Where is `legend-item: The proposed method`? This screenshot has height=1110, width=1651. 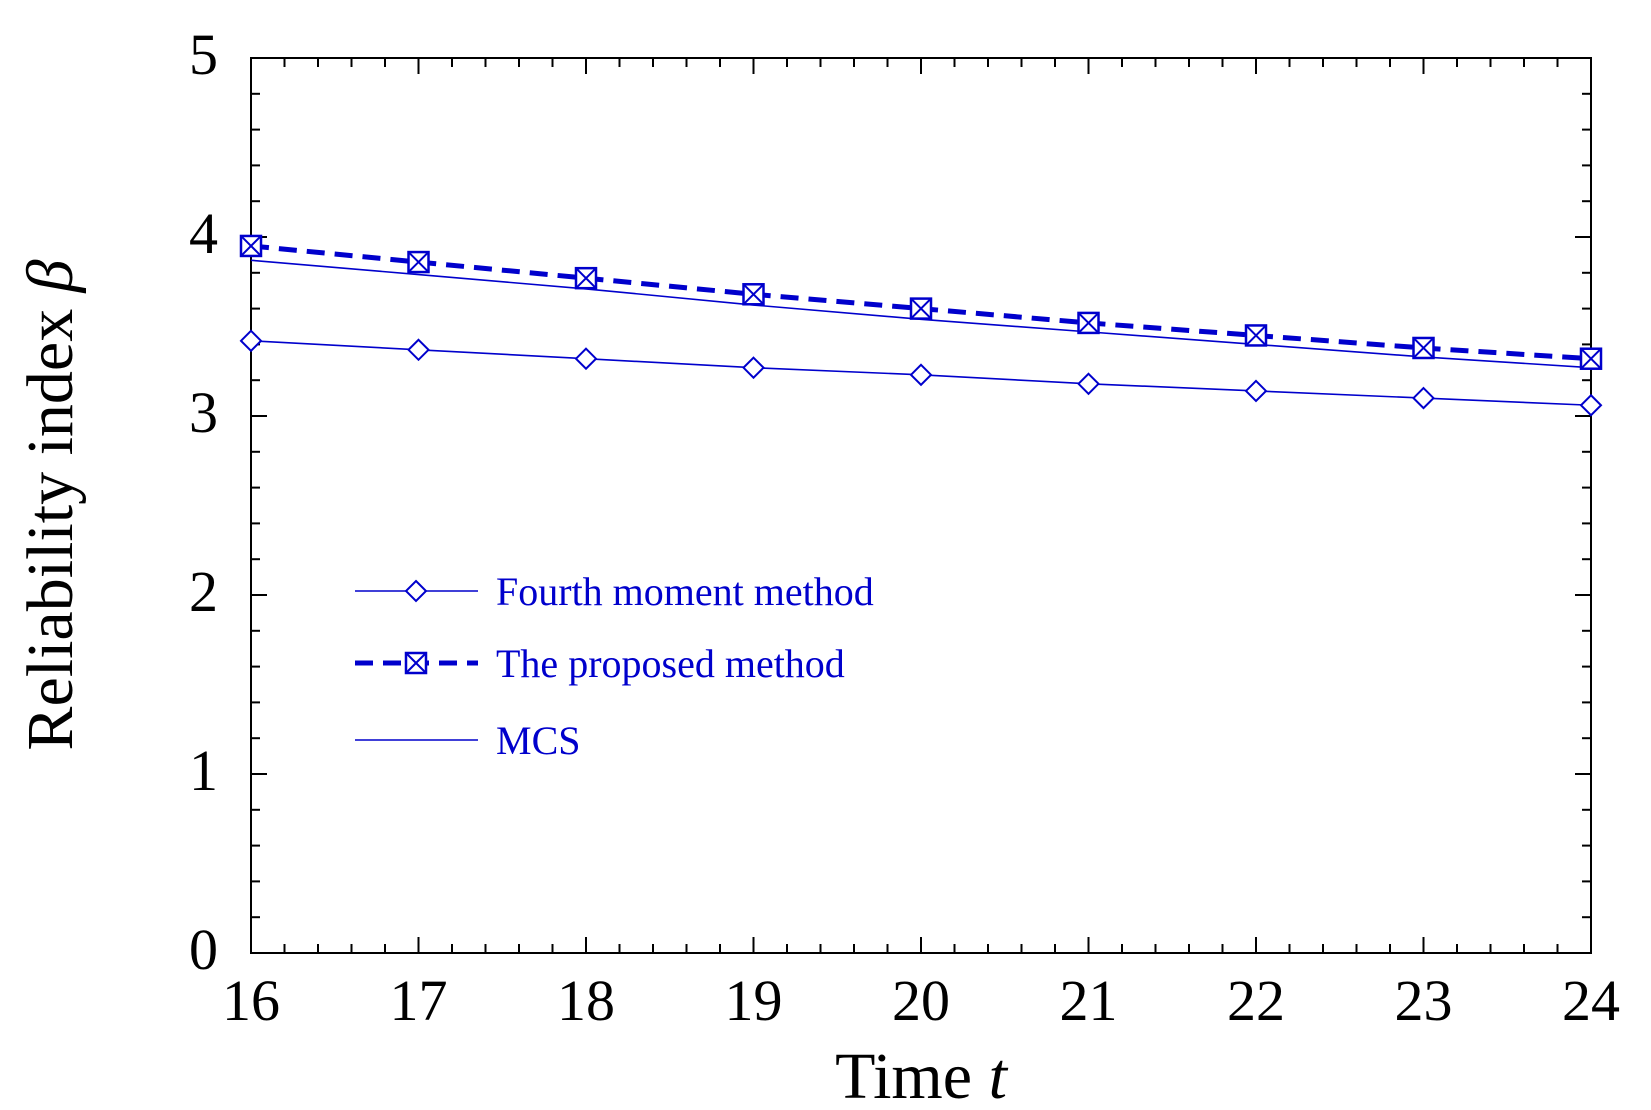 legend-item: The proposed method is located at coordinates (600, 663).